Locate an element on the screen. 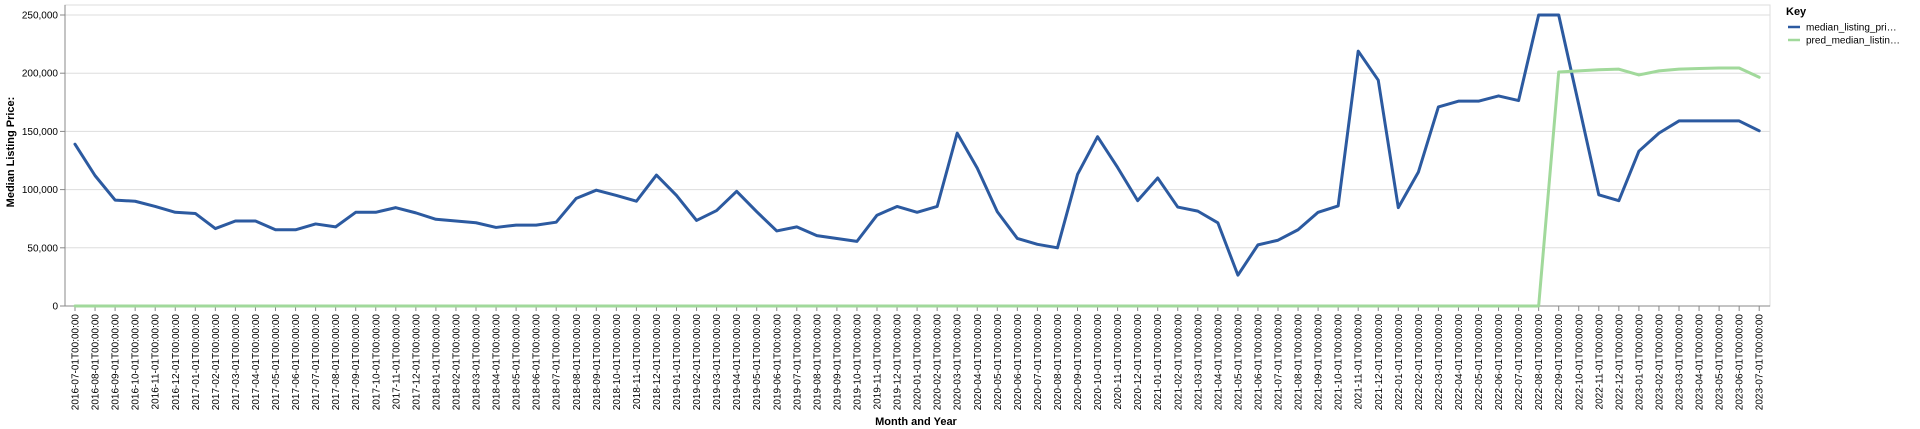 The width and height of the screenshot is (1920, 429). x-tick-label: 2020-01-01T00:00:00 is located at coordinates (918, 362).